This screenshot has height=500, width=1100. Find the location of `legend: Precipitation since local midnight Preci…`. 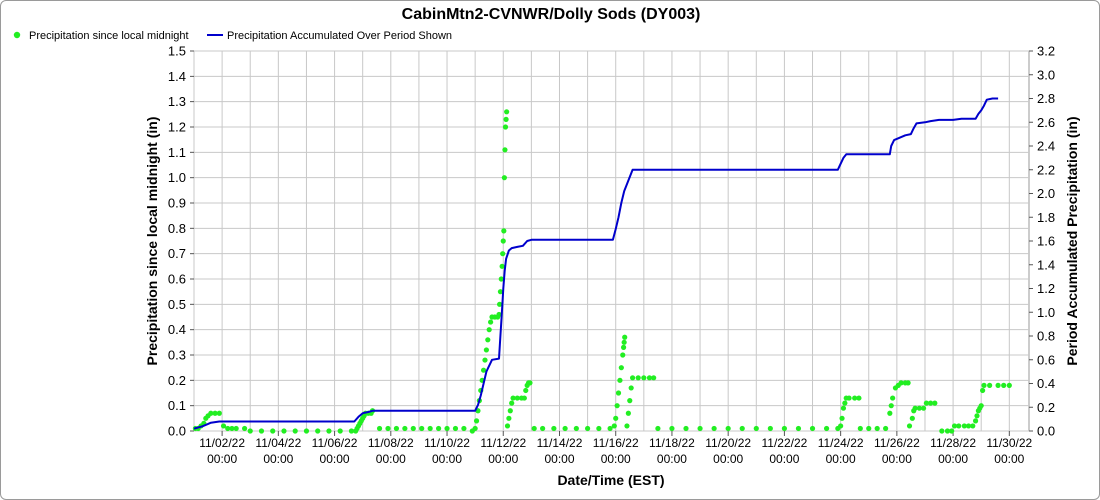

legend: Precipitation since local midnight Preci… is located at coordinates (232, 36).